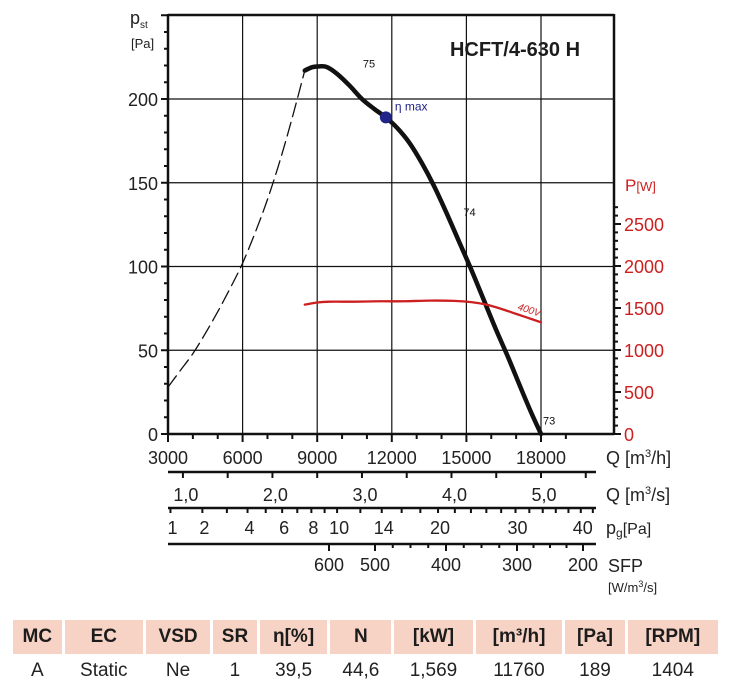 The image size is (729, 693). I want to click on pg-tick-label: 20, so click(440, 528).